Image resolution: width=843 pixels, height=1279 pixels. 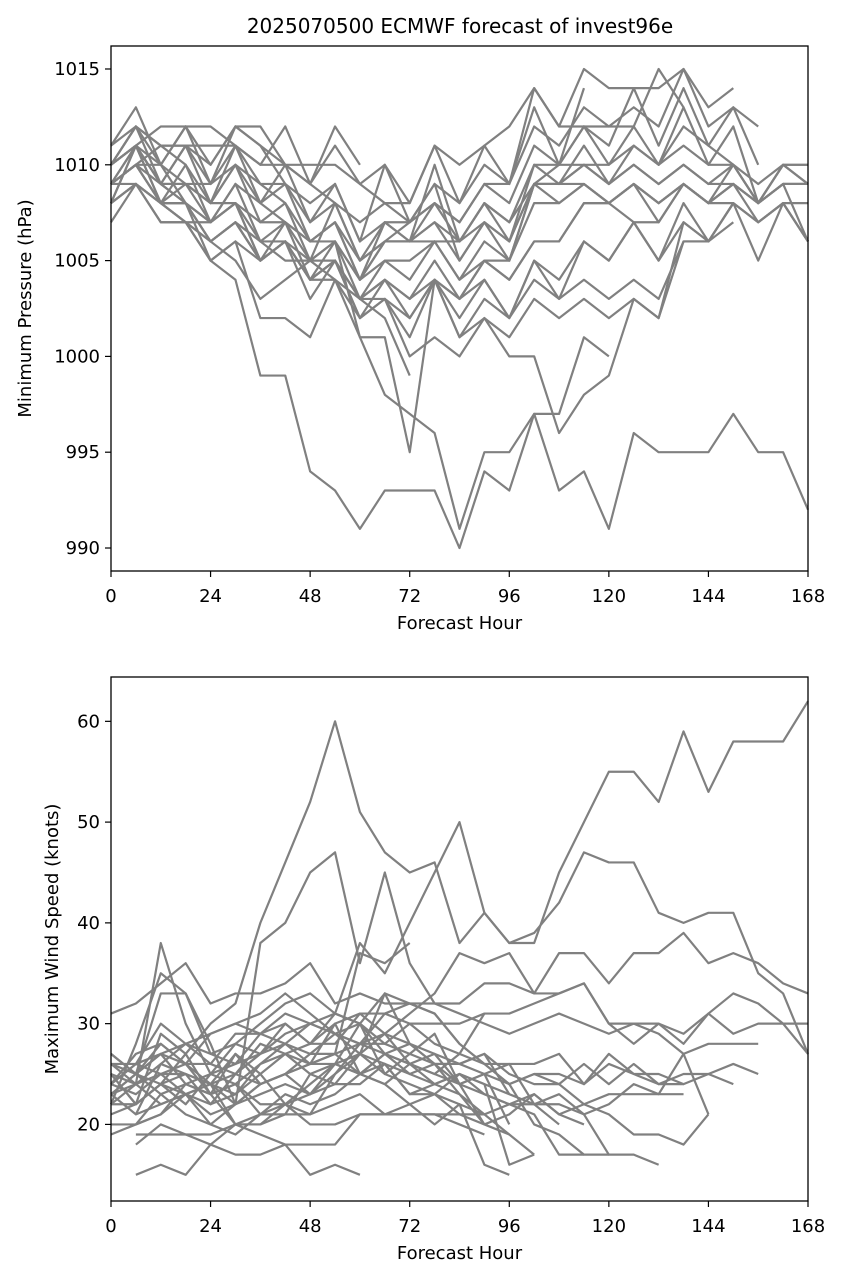 What do you see at coordinates (609, 596) in the screenshot?
I see `pressure-x-tick-label: 120` at bounding box center [609, 596].